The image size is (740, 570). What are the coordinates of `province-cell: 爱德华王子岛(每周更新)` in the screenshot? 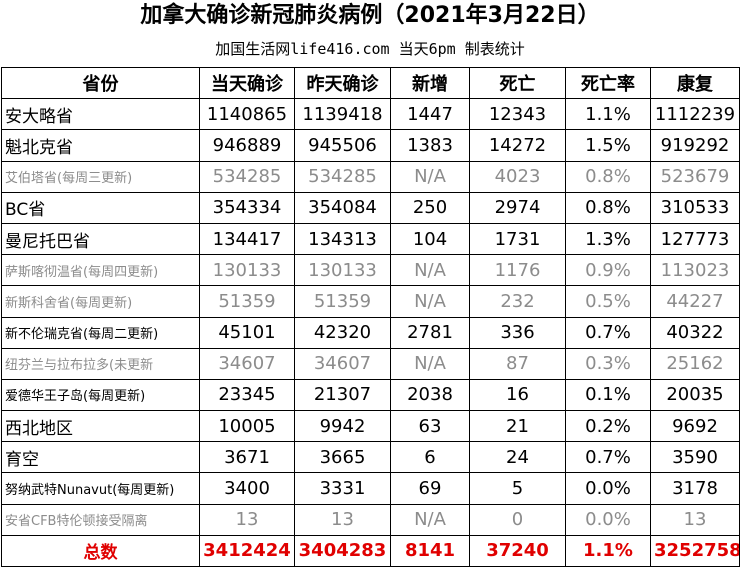 It's located at (100, 395).